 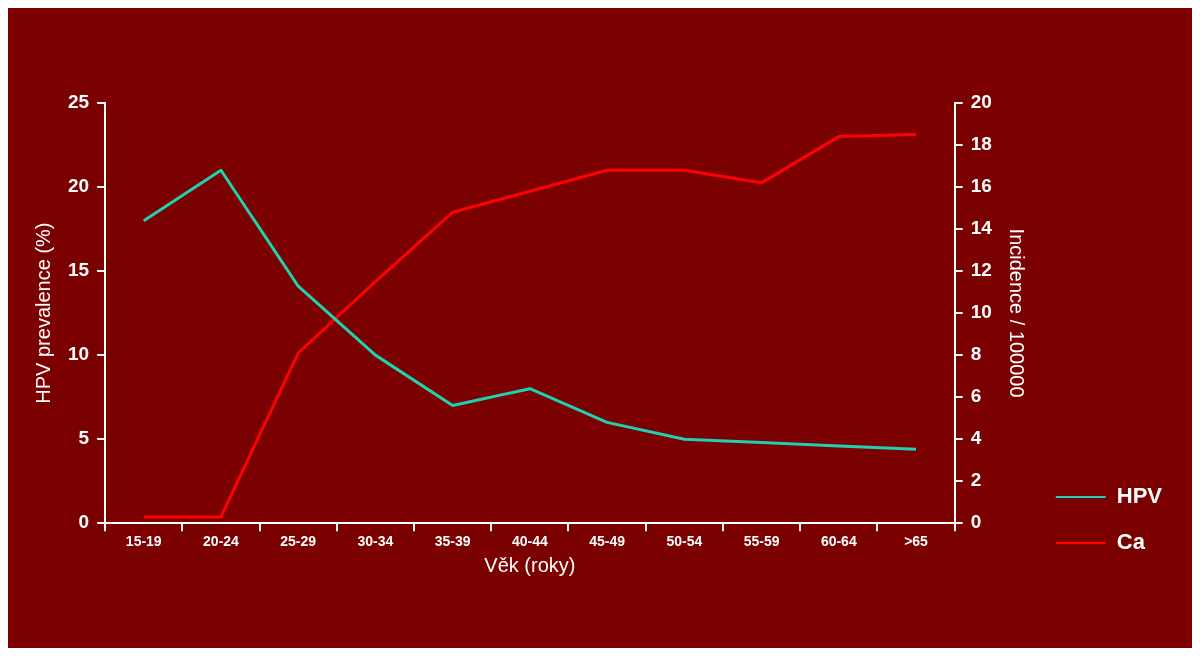 I want to click on legend-label: Ca, so click(x=1131, y=542).